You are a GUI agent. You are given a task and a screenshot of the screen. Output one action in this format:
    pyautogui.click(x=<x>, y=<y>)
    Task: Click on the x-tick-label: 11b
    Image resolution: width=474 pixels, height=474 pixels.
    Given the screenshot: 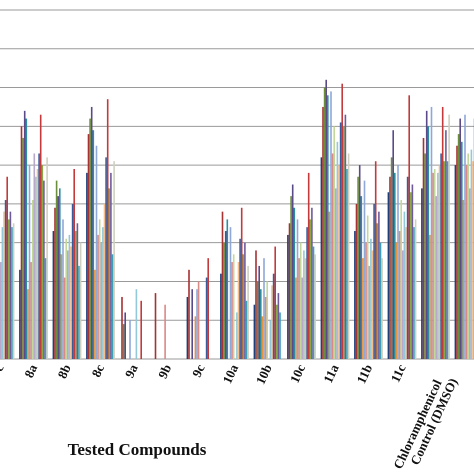 What is the action you would take?
    pyautogui.click(x=364, y=374)
    